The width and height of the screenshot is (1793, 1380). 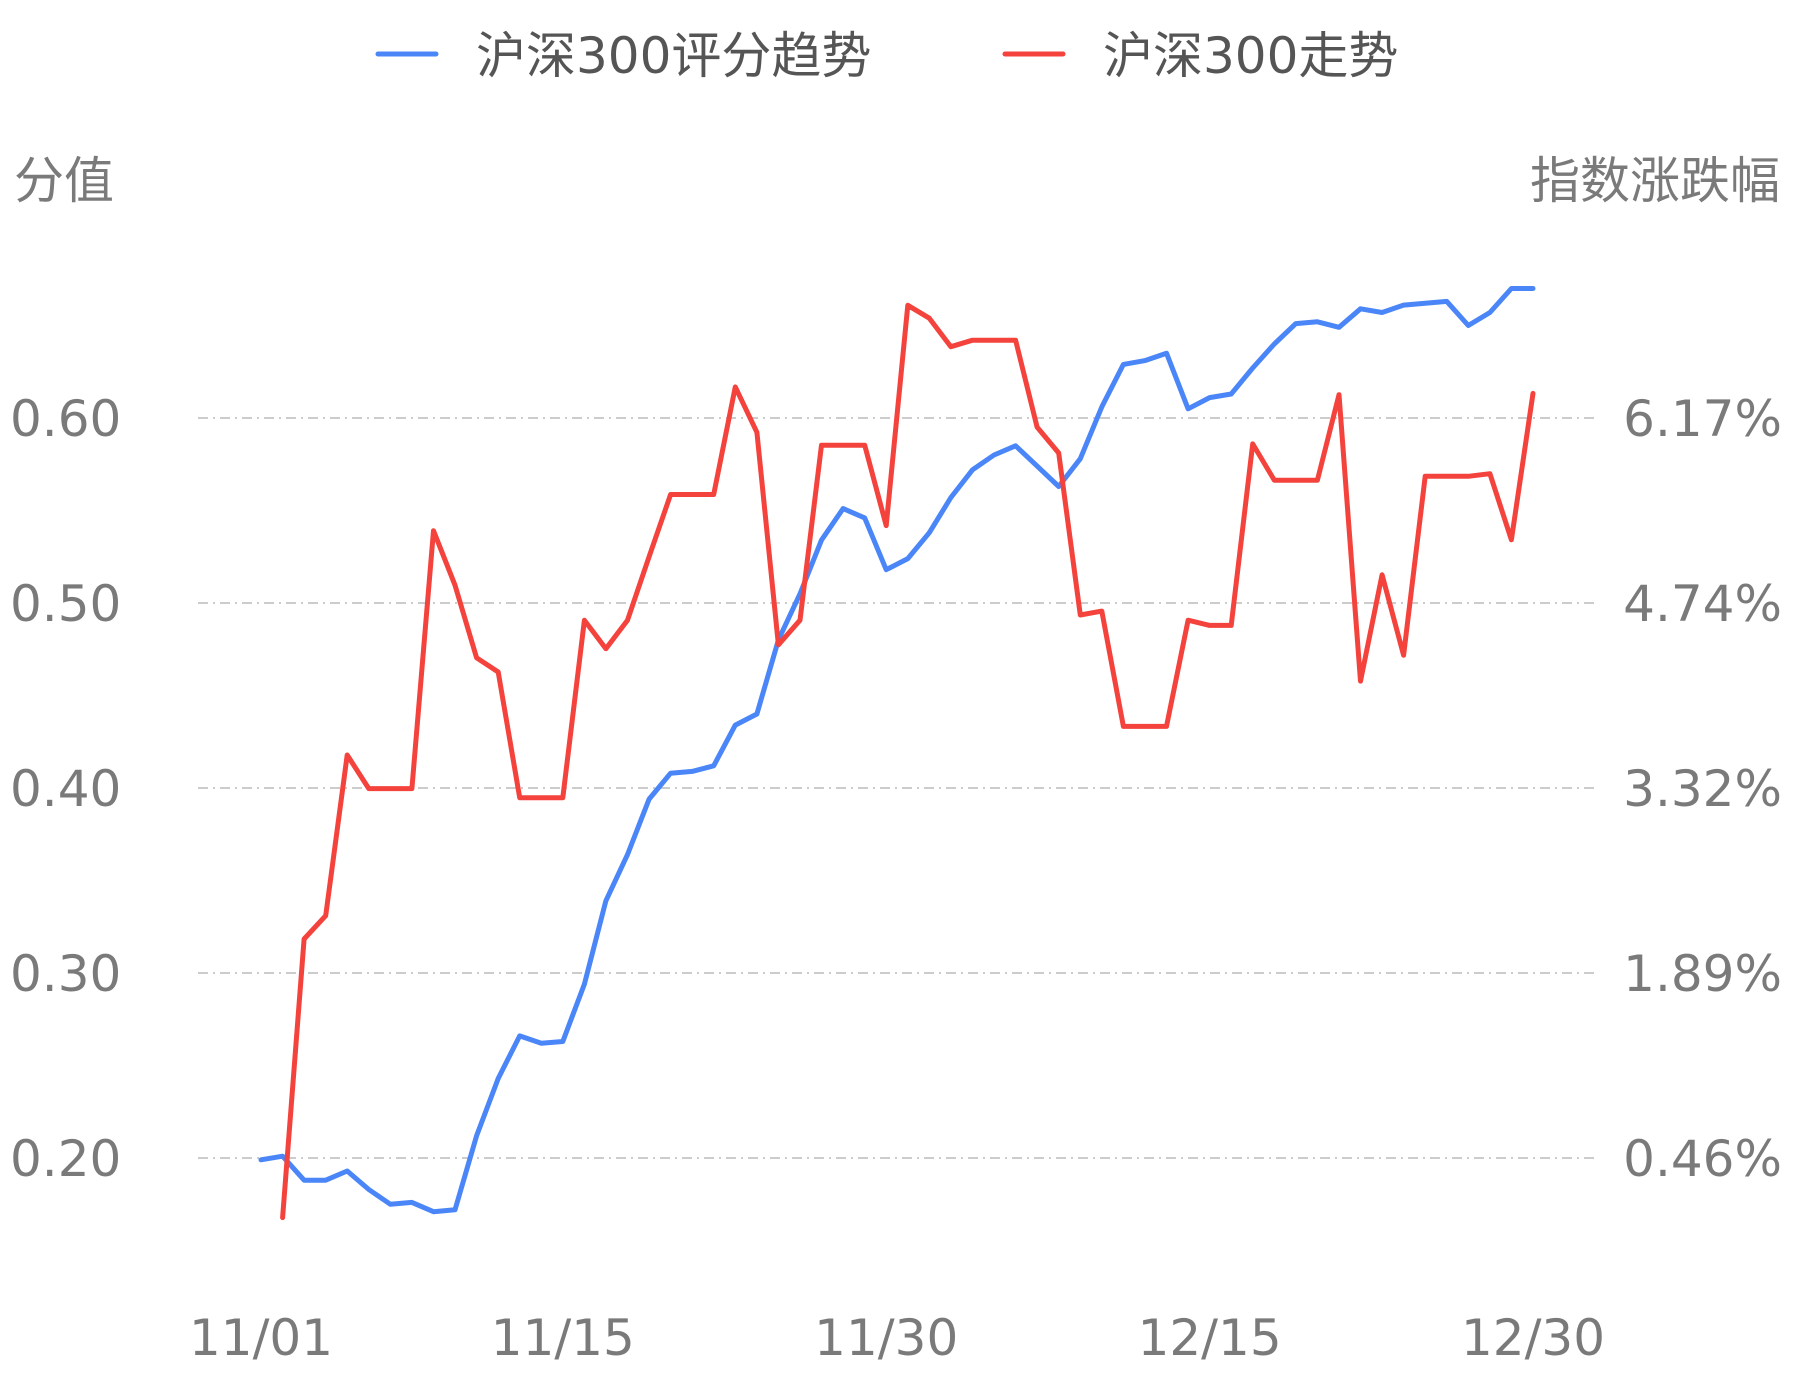 I want to click on legend: 沪深300评分趋势 沪深300走势, so click(x=886, y=56).